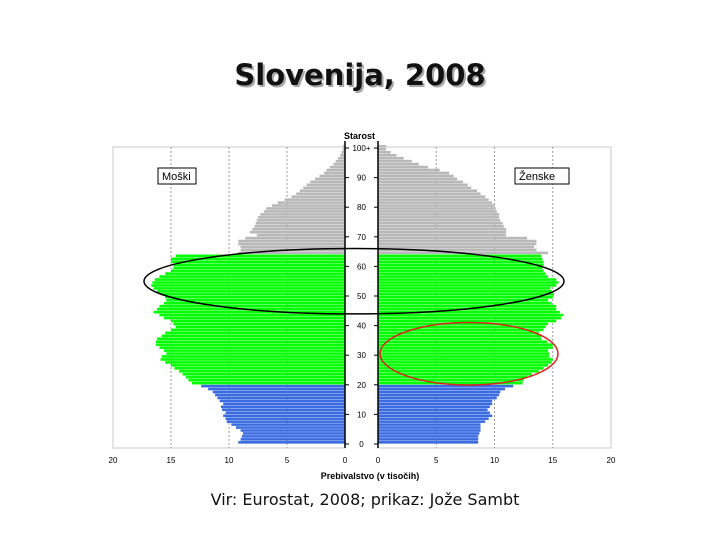 The image size is (720, 540). What do you see at coordinates (436, 460) in the screenshot?
I see `x-tick-label-right: 5` at bounding box center [436, 460].